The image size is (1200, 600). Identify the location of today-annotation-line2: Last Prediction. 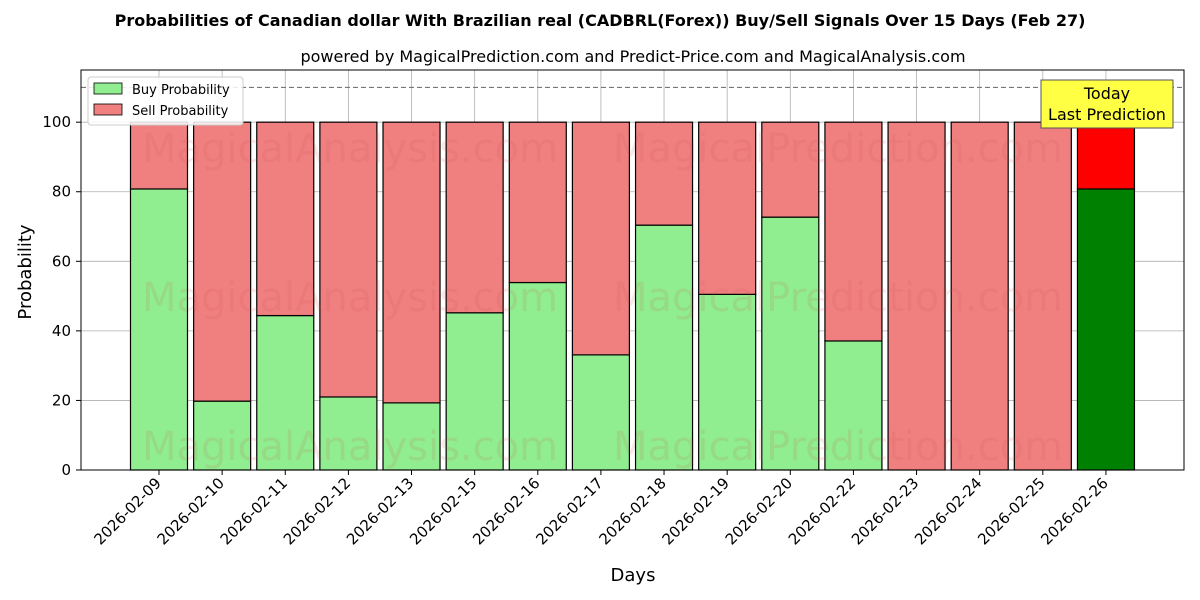
(1107, 114).